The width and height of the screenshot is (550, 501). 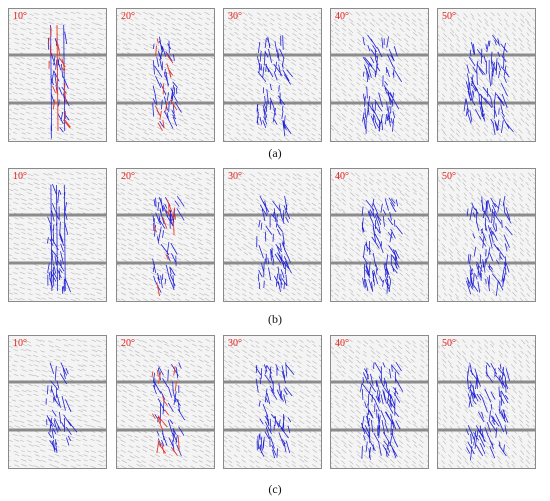 What do you see at coordinates (275, 319) in the screenshot?
I see `caption-b: (b)` at bounding box center [275, 319].